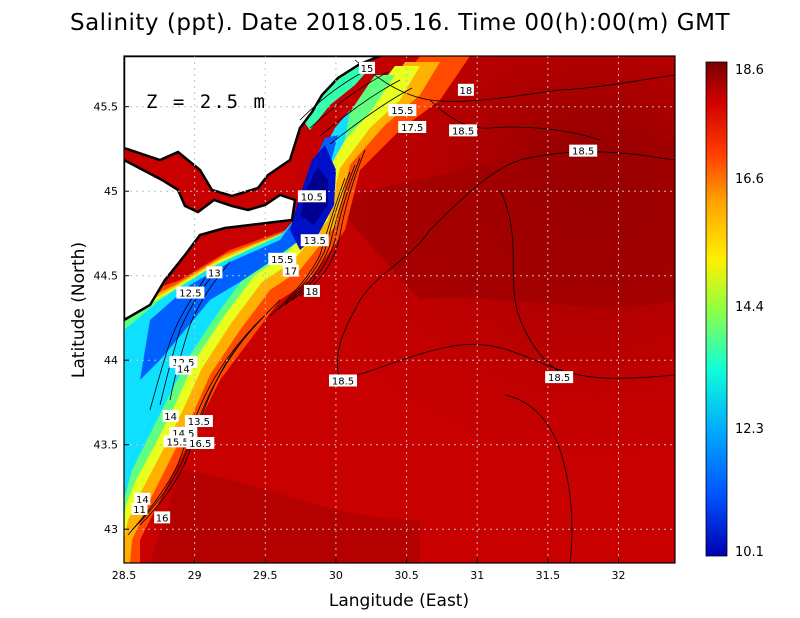 This screenshot has width=800, height=618. I want to click on y-tick-label: 43.5, so click(106, 445).